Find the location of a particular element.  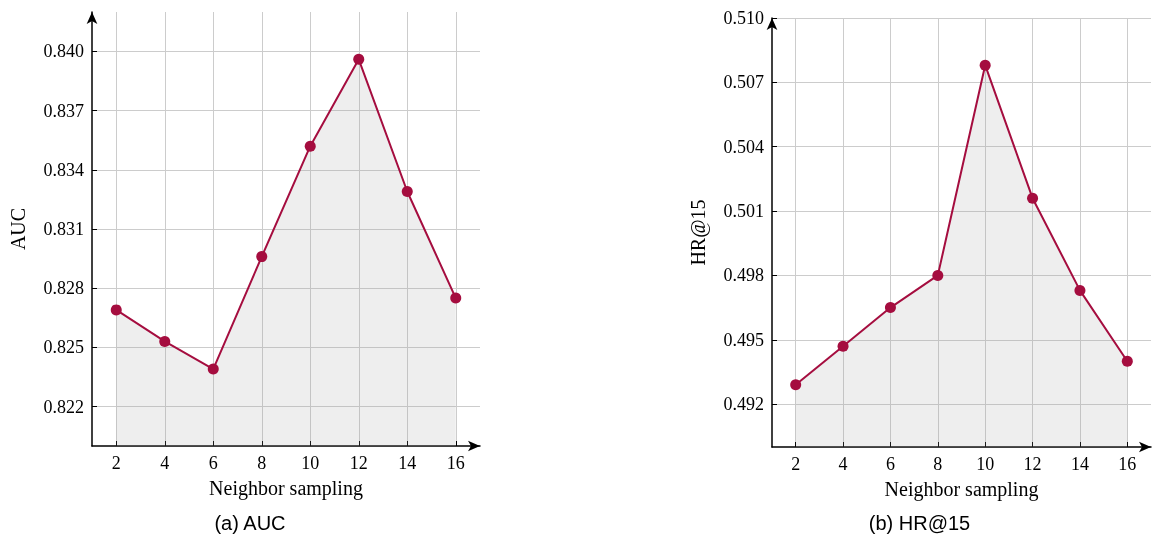

y-tick-label: 0.504 is located at coordinates (743, 146).